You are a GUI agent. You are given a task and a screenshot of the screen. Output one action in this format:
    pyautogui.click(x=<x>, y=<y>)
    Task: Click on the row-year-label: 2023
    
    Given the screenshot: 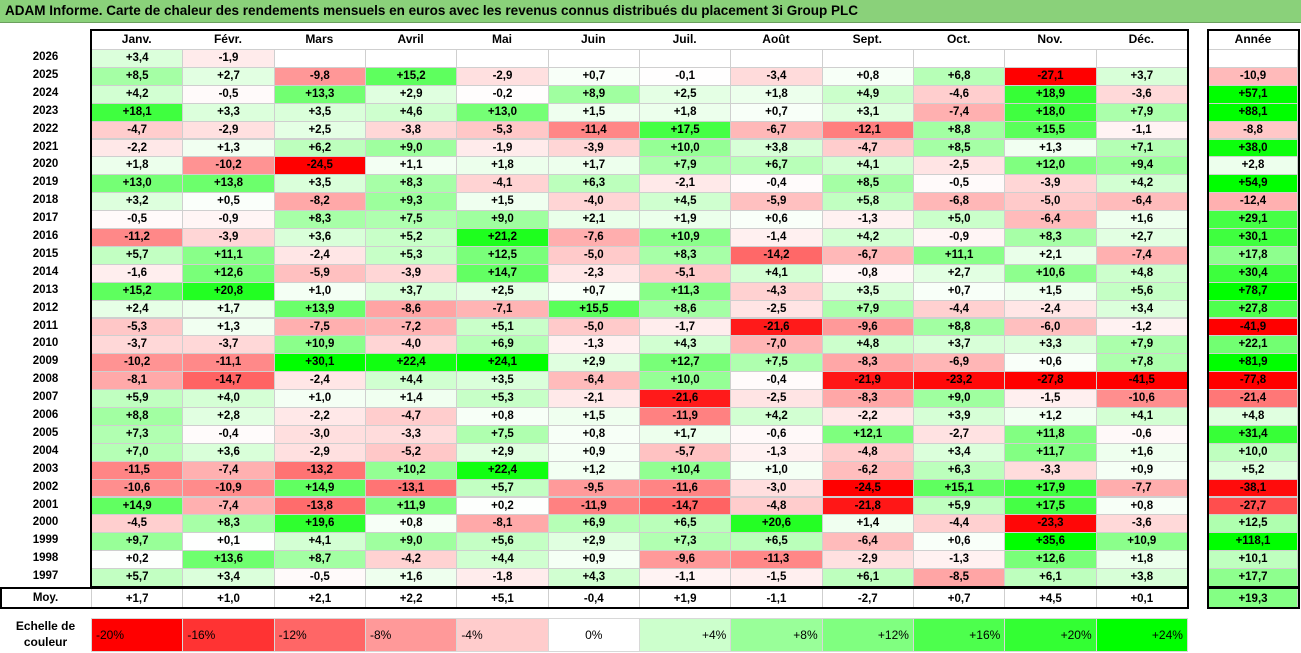 What is the action you would take?
    pyautogui.click(x=45, y=111)
    